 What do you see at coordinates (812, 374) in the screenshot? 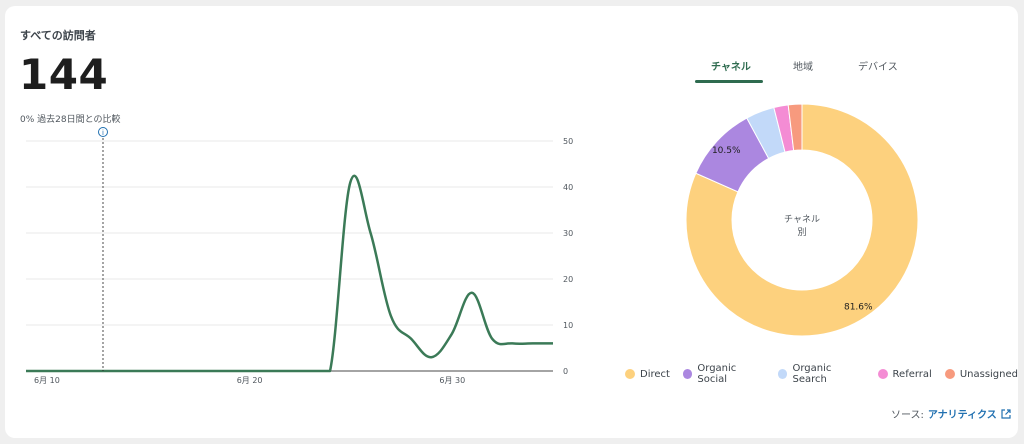
I see `legend-label: Organic Search` at bounding box center [812, 374].